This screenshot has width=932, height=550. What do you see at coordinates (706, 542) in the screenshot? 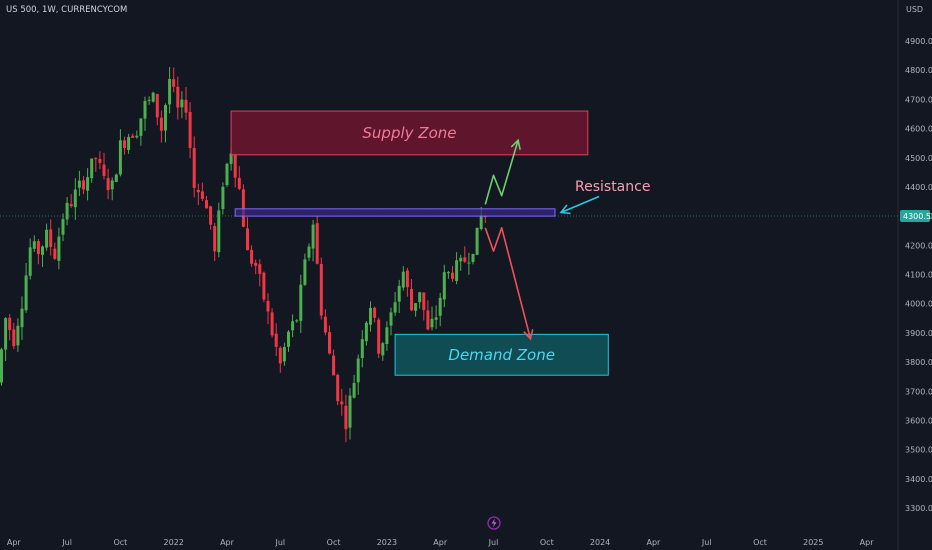
I see `time-tick-label: Jul` at bounding box center [706, 542].